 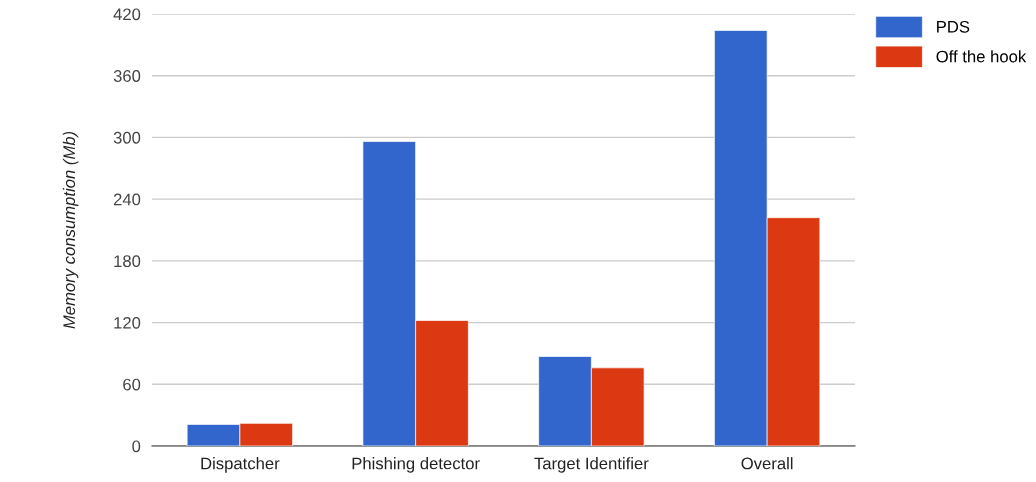 What do you see at coordinates (416, 465) in the screenshot?
I see `x-tick-label: Phishing detector` at bounding box center [416, 465].